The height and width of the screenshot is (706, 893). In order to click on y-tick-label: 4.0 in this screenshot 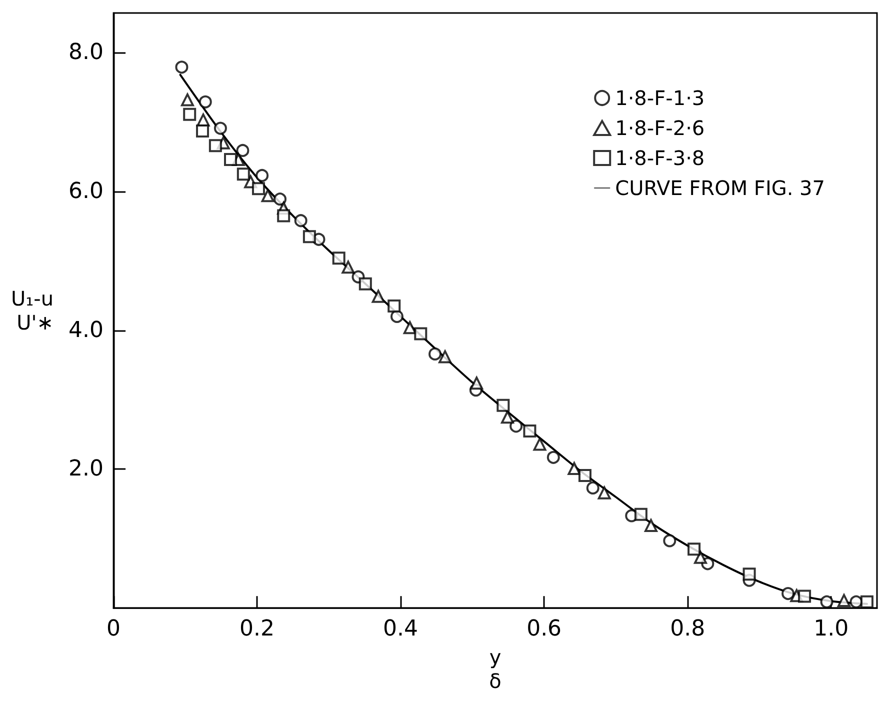, I will do `click(86, 330)`.